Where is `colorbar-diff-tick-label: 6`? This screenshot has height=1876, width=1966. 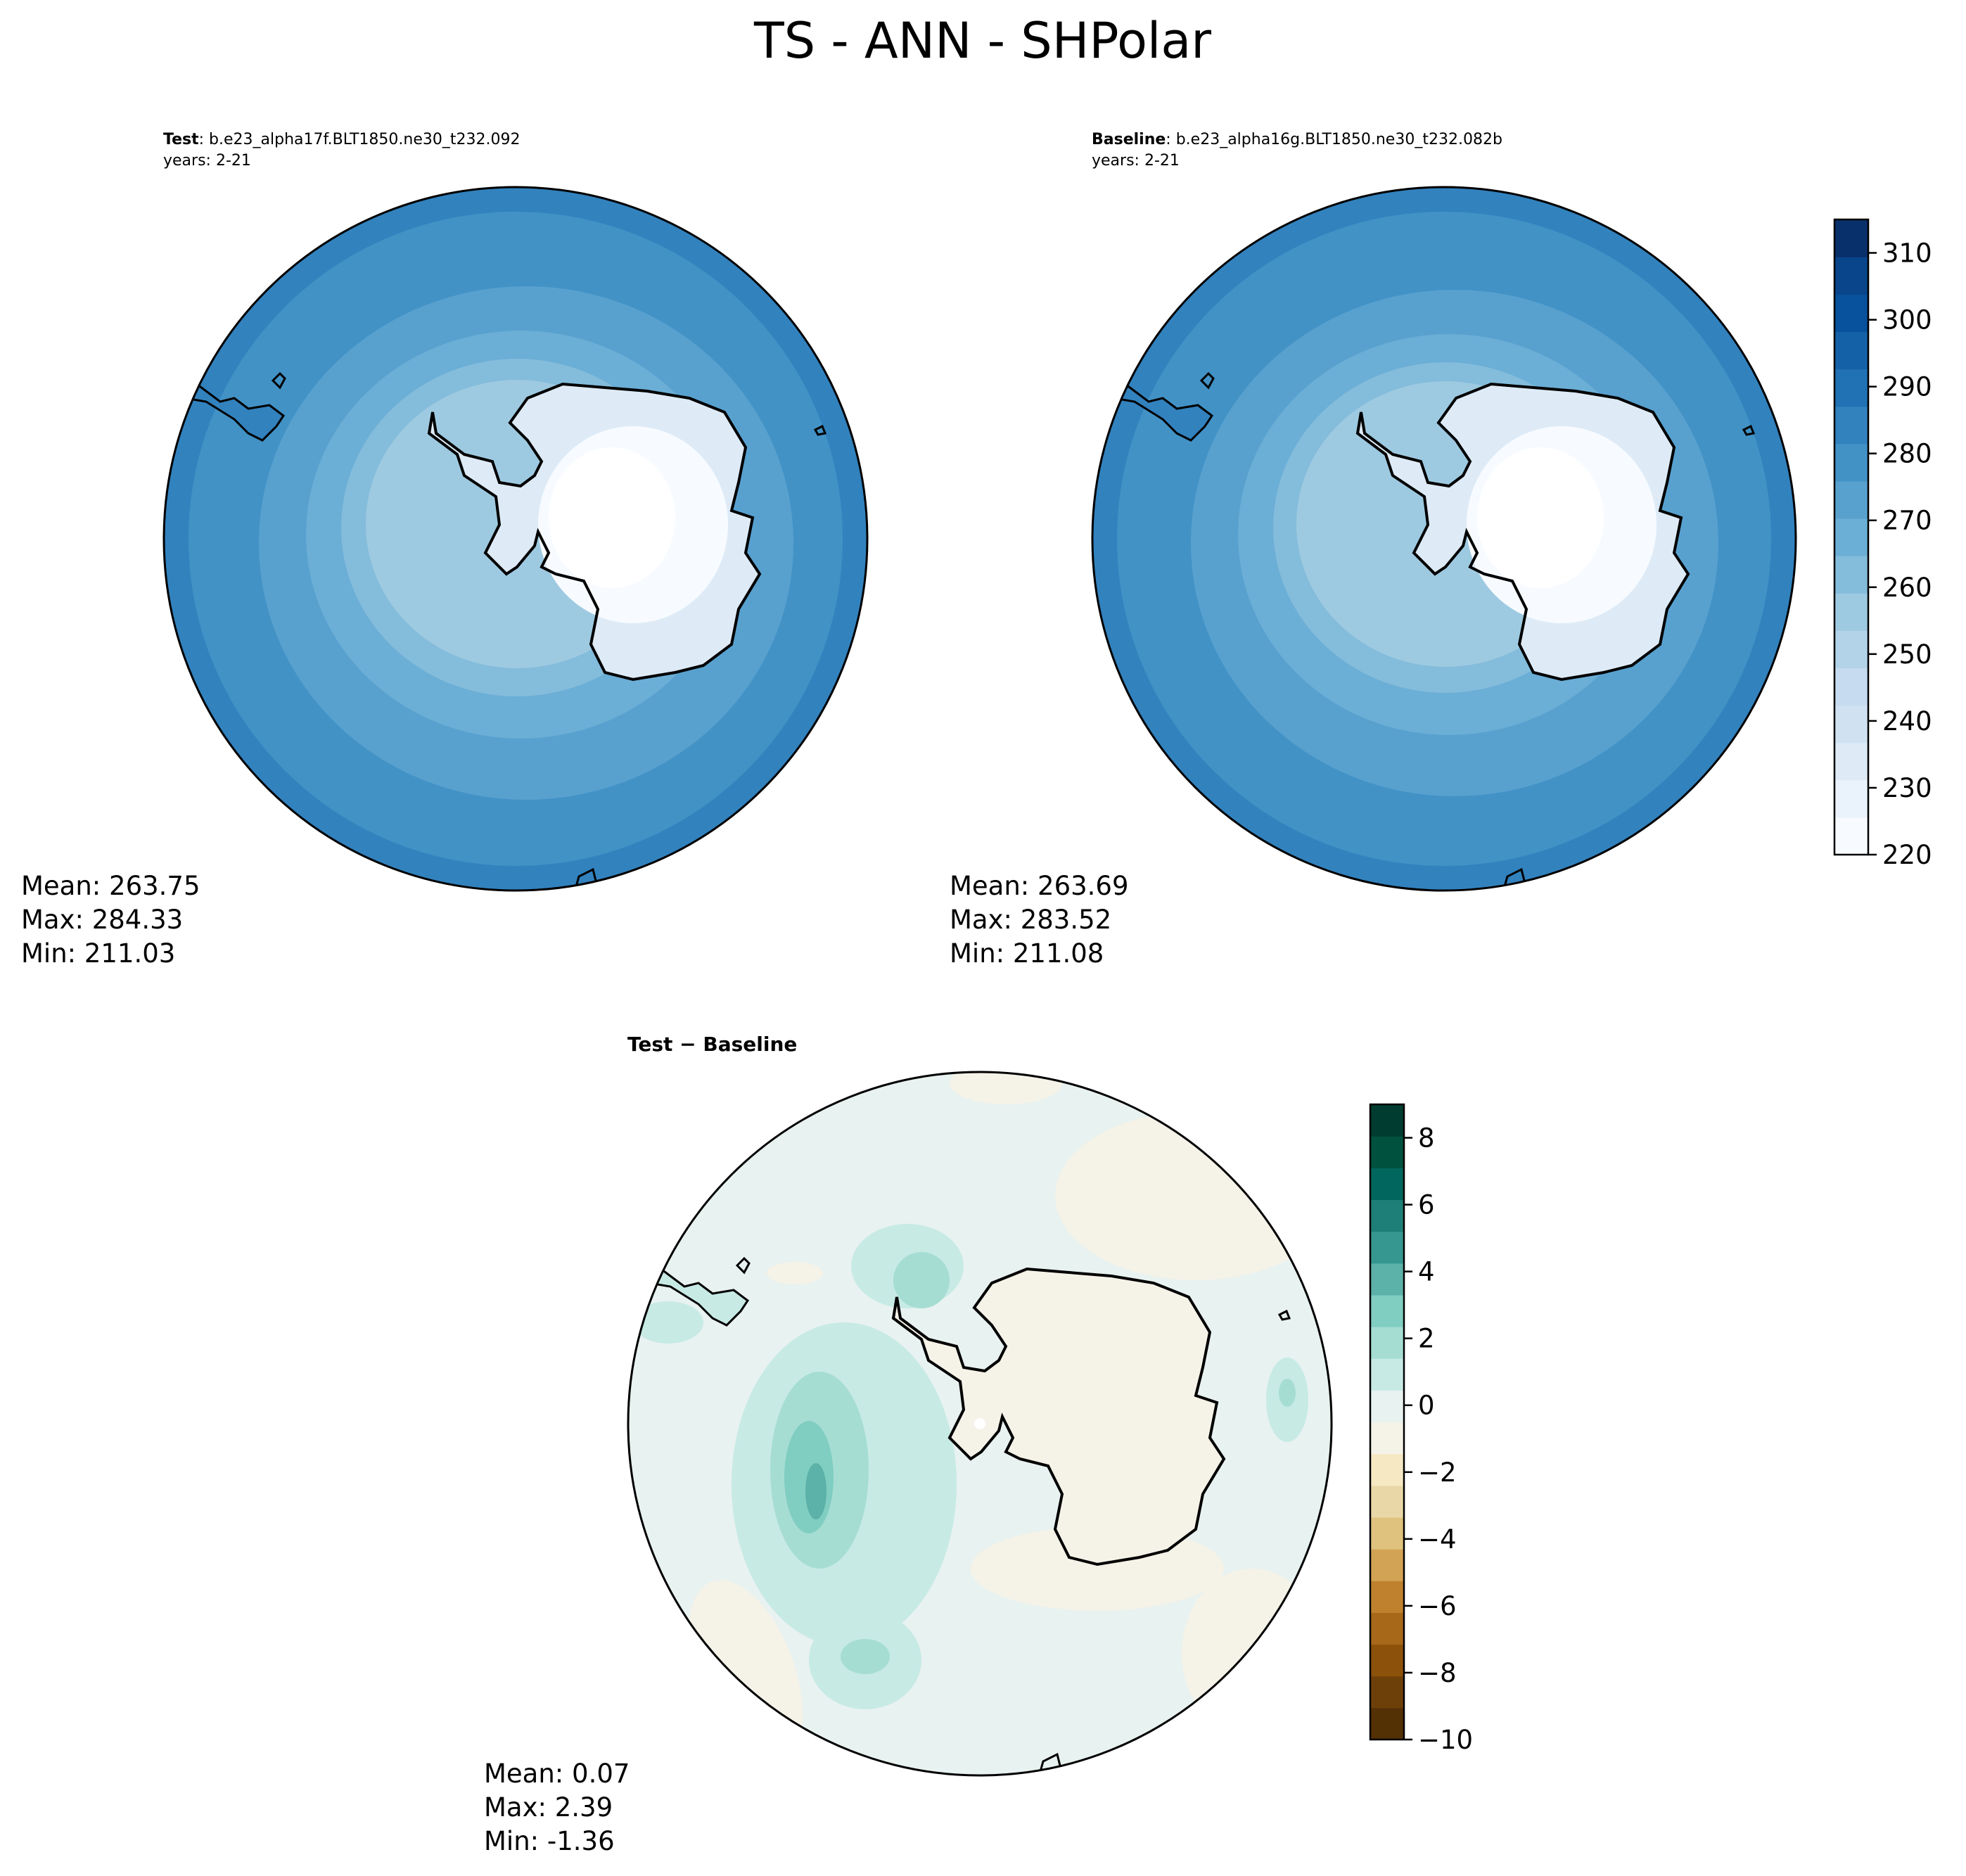 colorbar-diff-tick-label: 6 is located at coordinates (1426, 1205).